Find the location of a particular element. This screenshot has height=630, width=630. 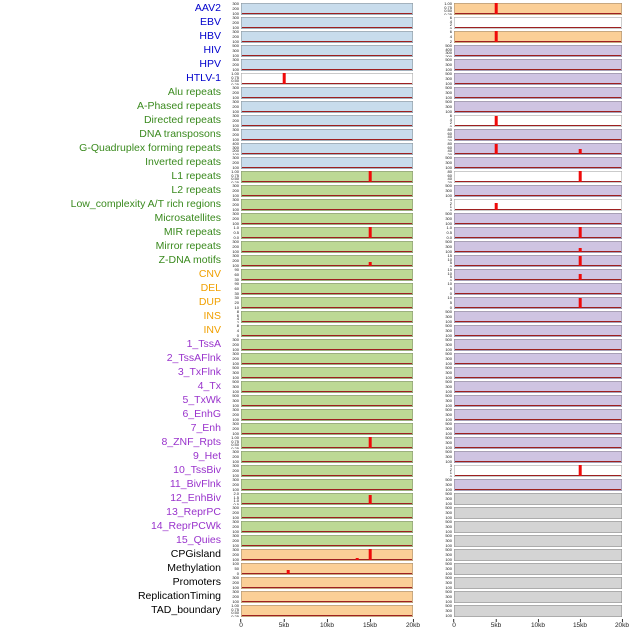

y-tick-label: 2 is located at coordinates (450, 203).